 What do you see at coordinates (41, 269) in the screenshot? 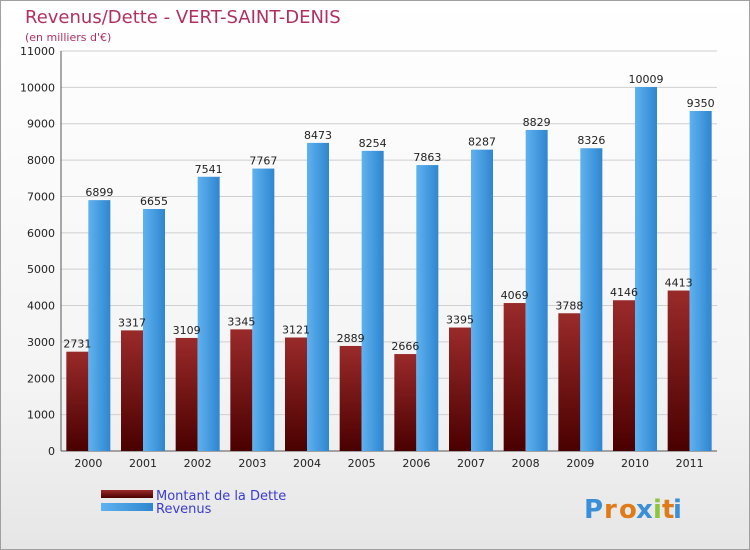
I see `y-tick-label: 5000` at bounding box center [41, 269].